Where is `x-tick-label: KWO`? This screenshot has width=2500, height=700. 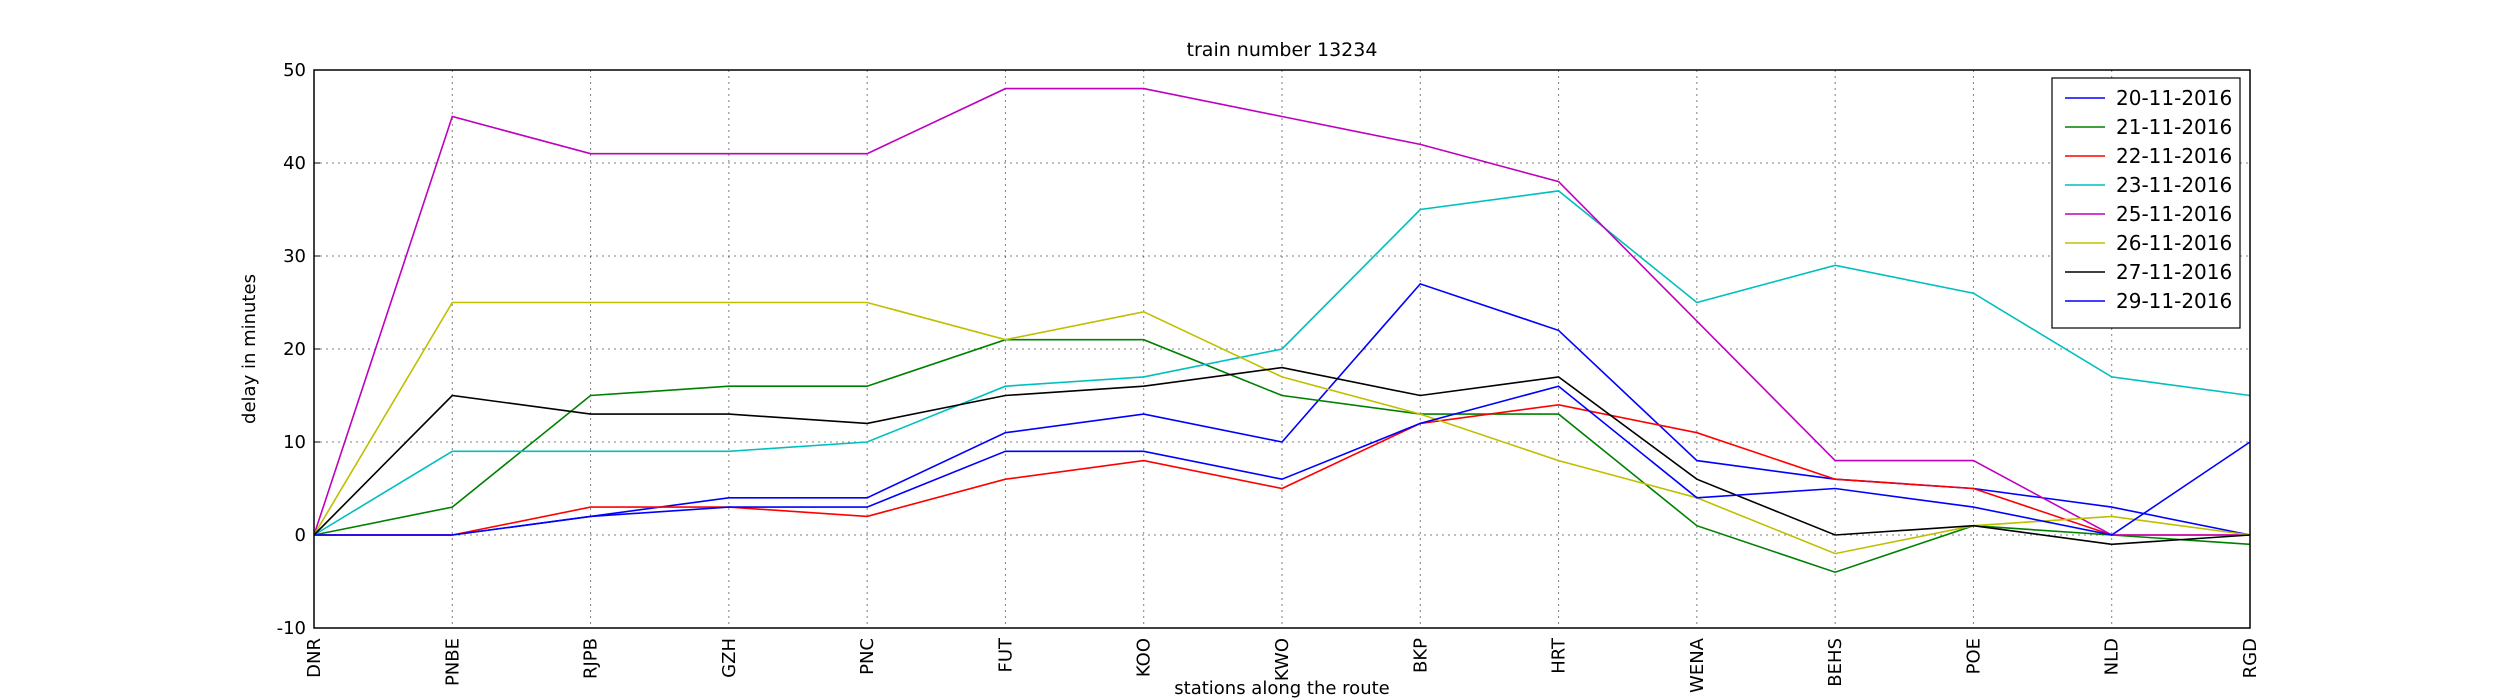
x-tick-label: KWO is located at coordinates (1282, 659).